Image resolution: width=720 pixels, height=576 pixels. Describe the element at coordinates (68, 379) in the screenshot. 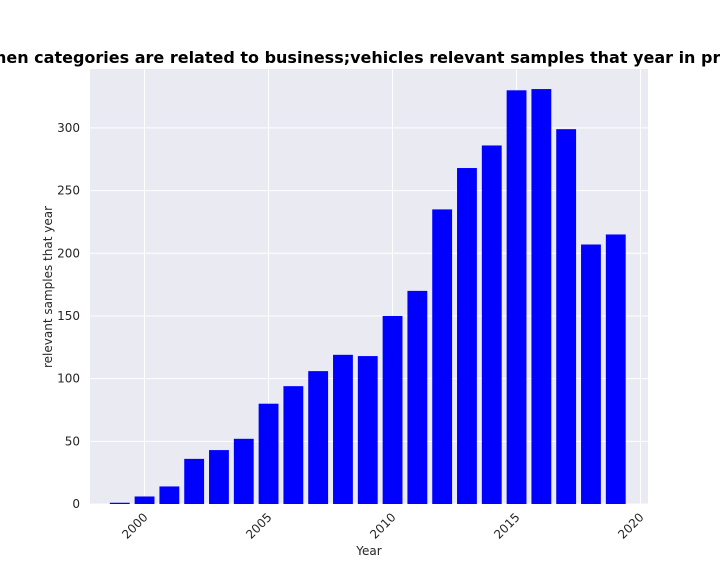

I see `y-tick-label: 100` at that location.